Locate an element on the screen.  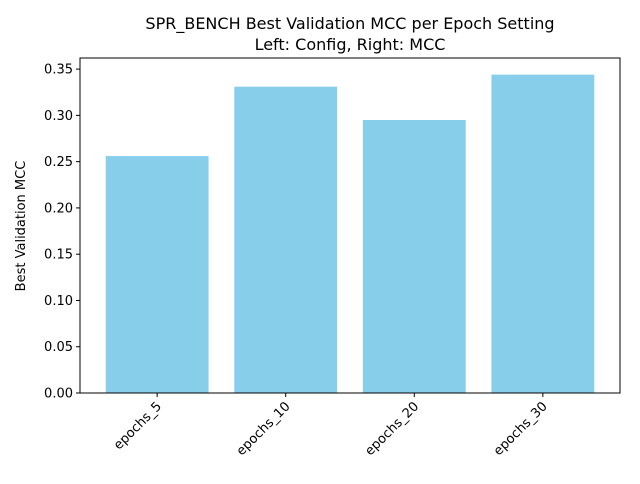
y-tick-label: 0.00 is located at coordinates (58, 394).